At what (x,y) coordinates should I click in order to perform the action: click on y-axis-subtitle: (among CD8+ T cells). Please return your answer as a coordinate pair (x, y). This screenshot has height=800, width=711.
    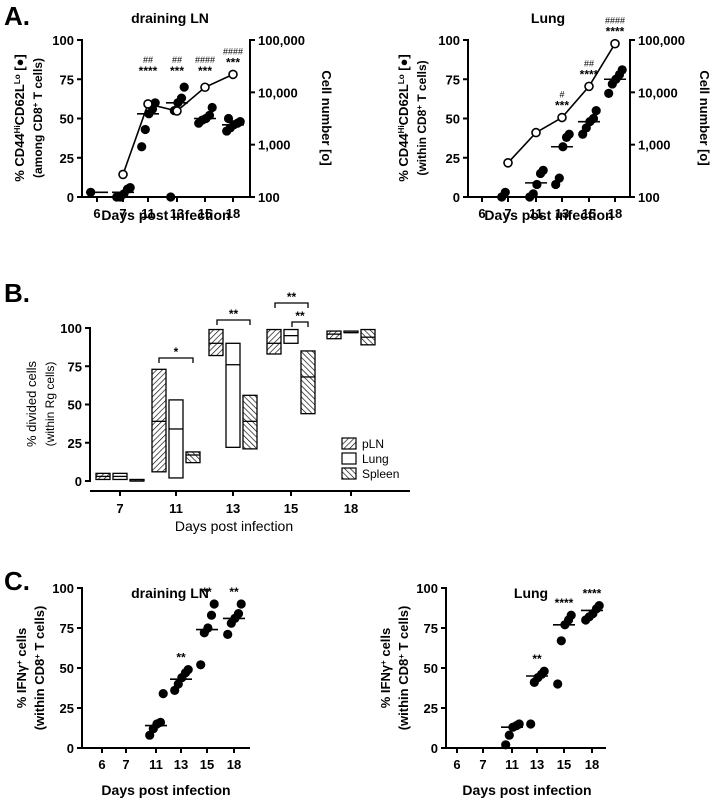
    Looking at the image, I should click on (38, 118).